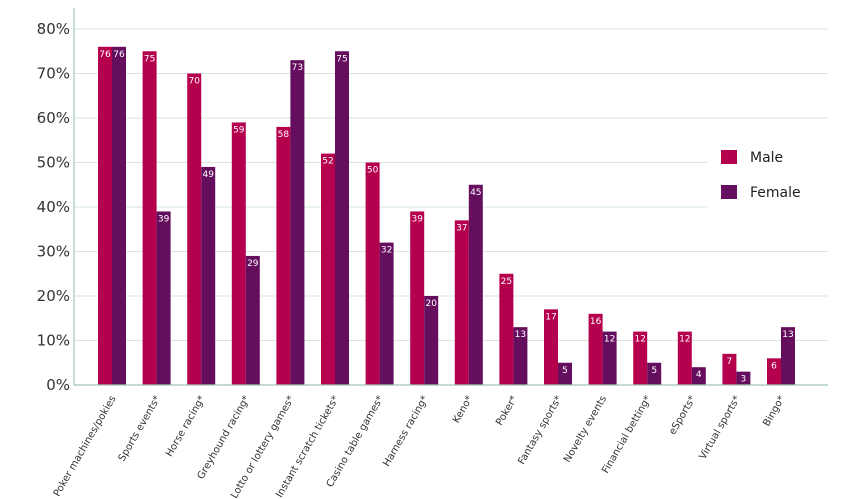  What do you see at coordinates (585, 429) in the screenshot?
I see `x-tick-label: Novelty events` at bounding box center [585, 429].